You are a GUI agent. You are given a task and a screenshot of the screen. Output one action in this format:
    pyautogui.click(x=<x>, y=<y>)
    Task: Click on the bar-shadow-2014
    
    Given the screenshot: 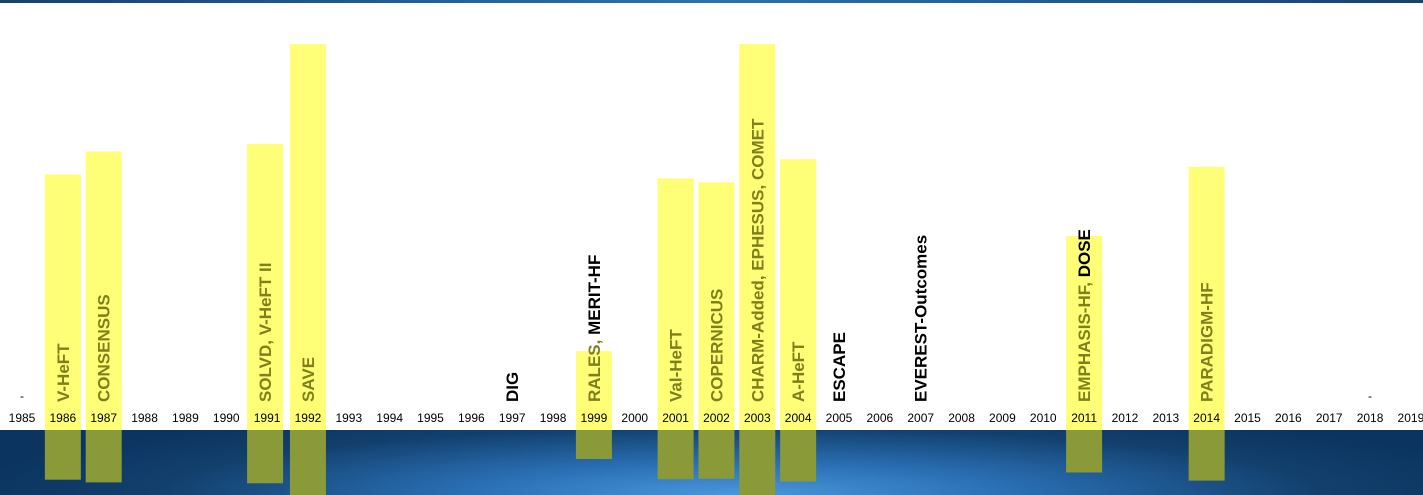 What is the action you would take?
    pyautogui.click(x=1206, y=455)
    